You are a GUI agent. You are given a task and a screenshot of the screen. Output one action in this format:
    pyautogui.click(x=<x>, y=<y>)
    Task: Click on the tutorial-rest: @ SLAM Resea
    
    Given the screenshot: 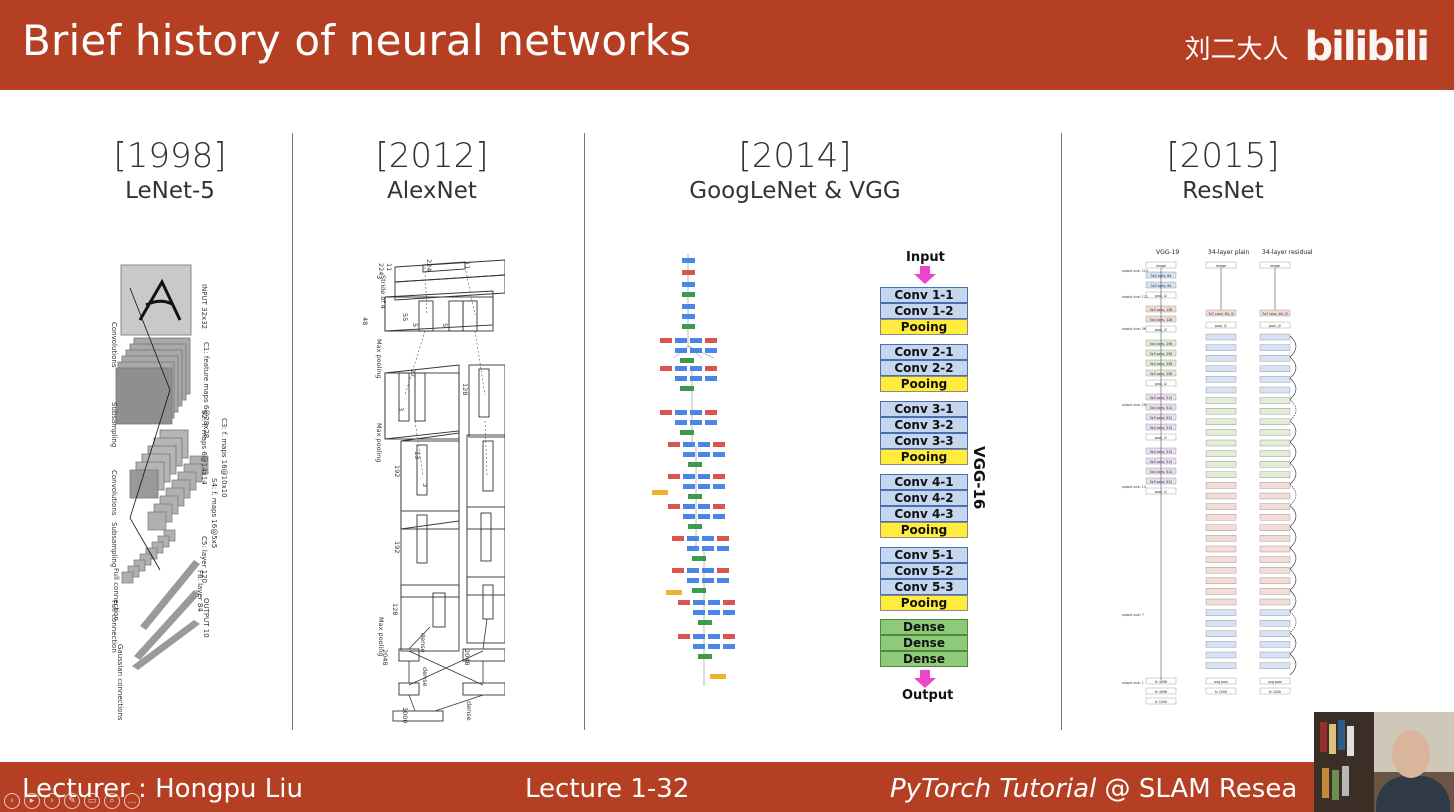 What is the action you would take?
    pyautogui.click(x=1197, y=789)
    